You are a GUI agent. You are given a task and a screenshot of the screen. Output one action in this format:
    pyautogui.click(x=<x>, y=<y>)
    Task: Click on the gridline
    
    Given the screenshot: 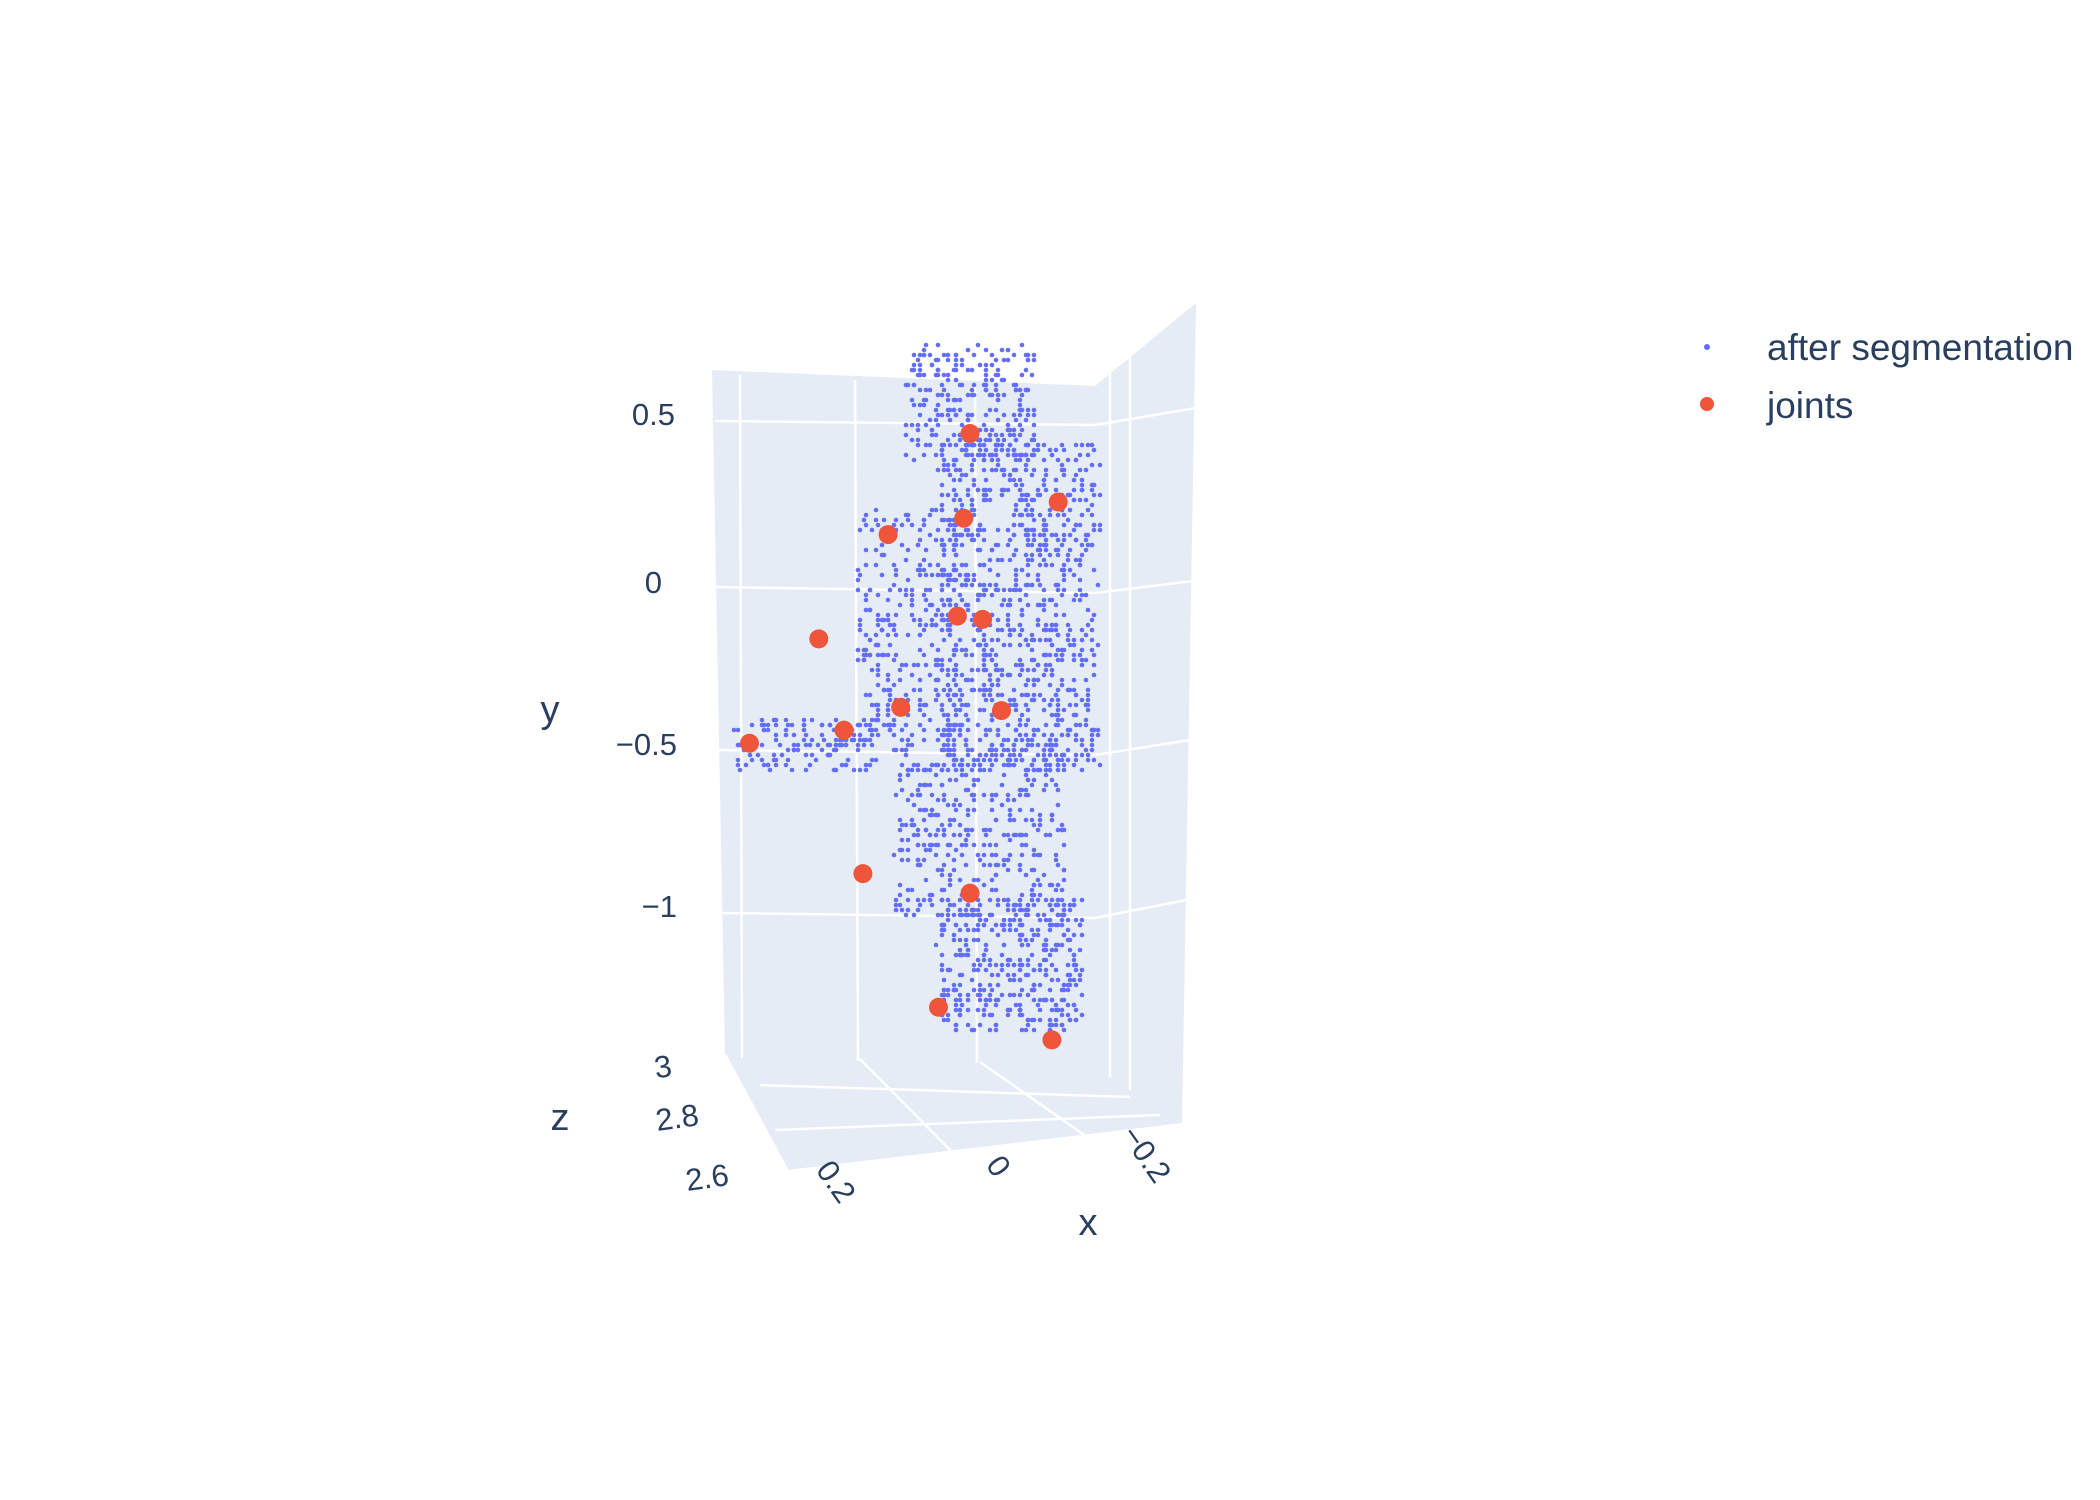 What is the action you would take?
    pyautogui.click(x=1144, y=587)
    